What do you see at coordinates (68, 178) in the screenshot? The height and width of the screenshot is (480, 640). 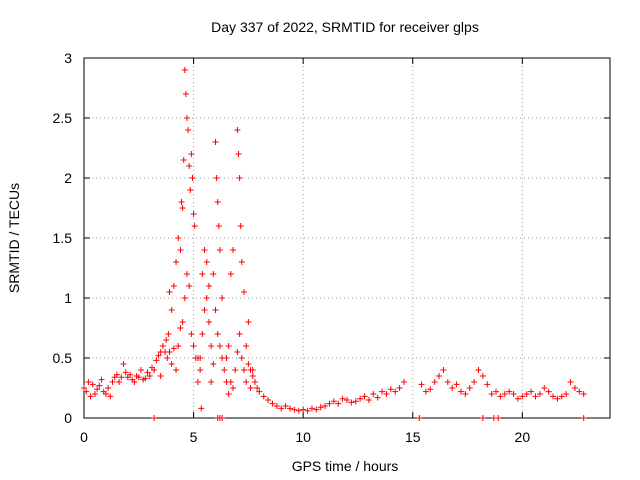 I see `y-tick-label: 2` at bounding box center [68, 178].